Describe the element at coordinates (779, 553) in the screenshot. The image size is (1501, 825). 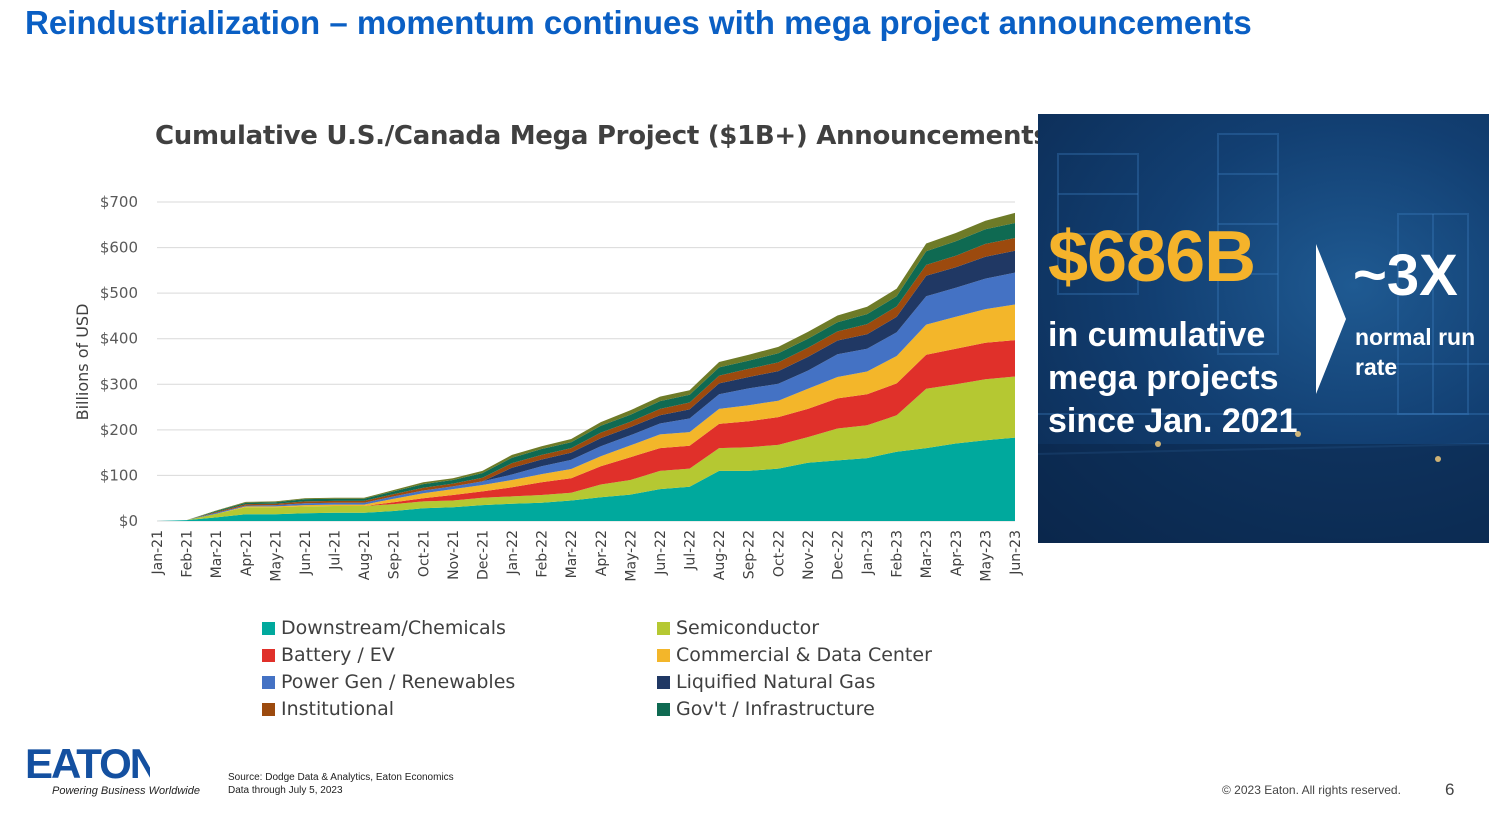
I see `x-tick-label: Oct-22` at that location.